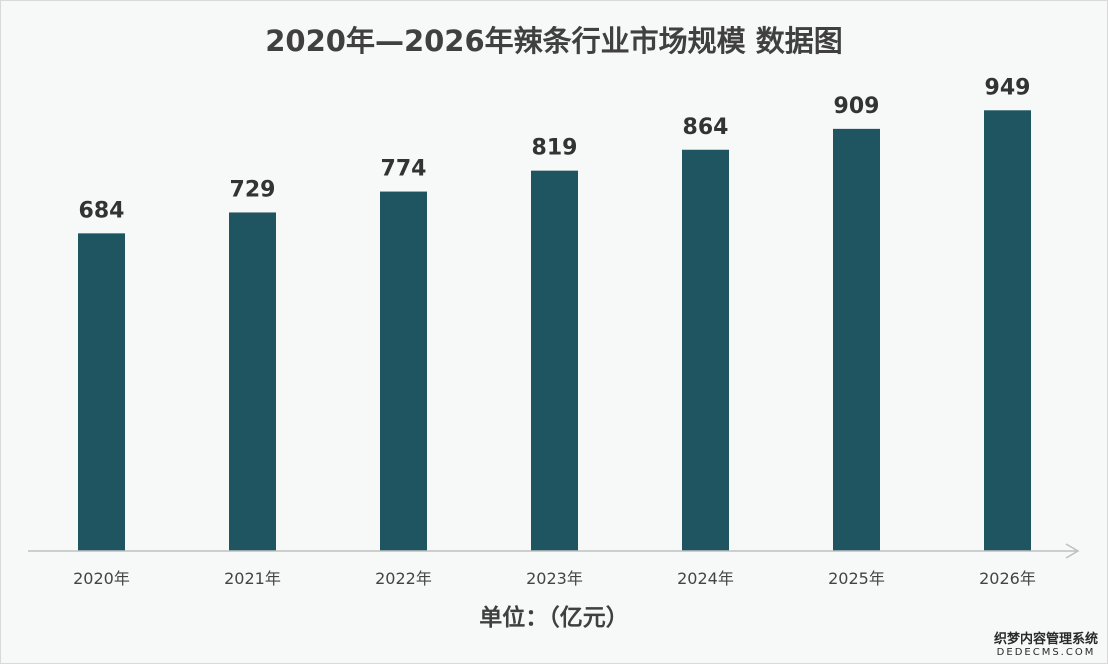 This screenshot has width=1108, height=664. I want to click on bar-2023年, so click(554, 360).